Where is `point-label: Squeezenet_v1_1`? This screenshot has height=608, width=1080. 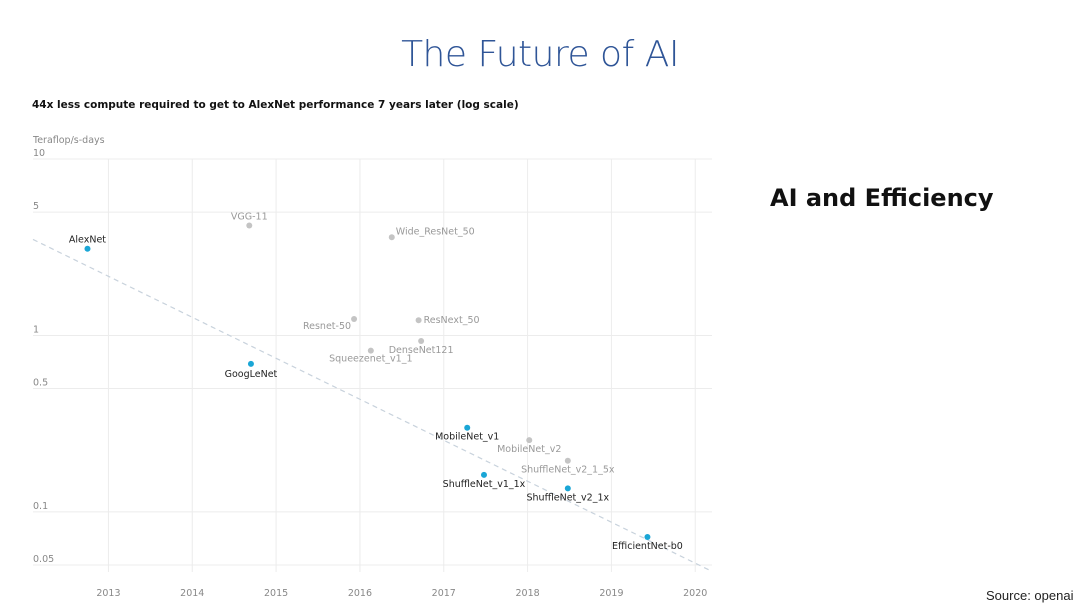 point-label: Squeezenet_v1_1 is located at coordinates (370, 359).